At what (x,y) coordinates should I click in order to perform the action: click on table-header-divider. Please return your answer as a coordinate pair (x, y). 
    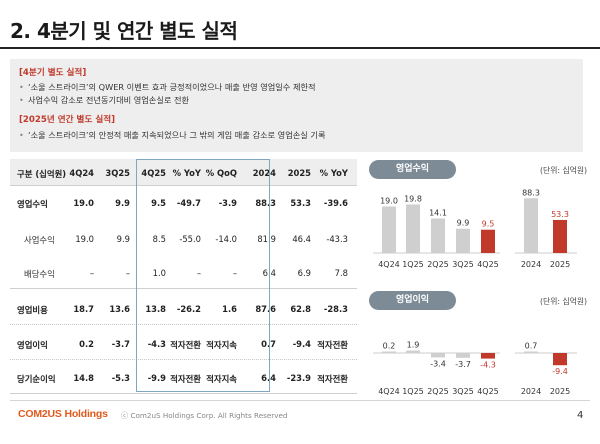
    Looking at the image, I should click on (183, 185).